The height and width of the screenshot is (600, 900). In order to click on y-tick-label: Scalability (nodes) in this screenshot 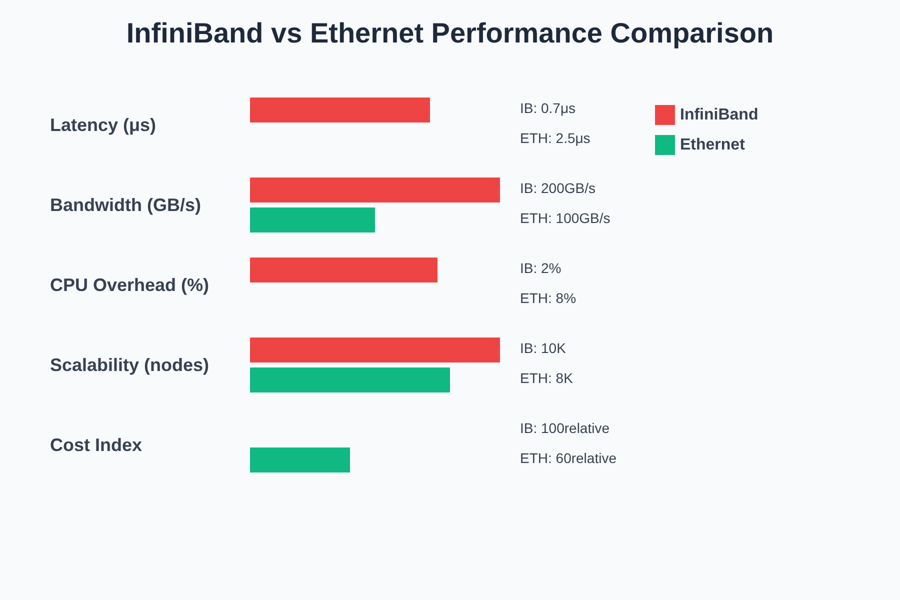, I will do `click(130, 365)`.